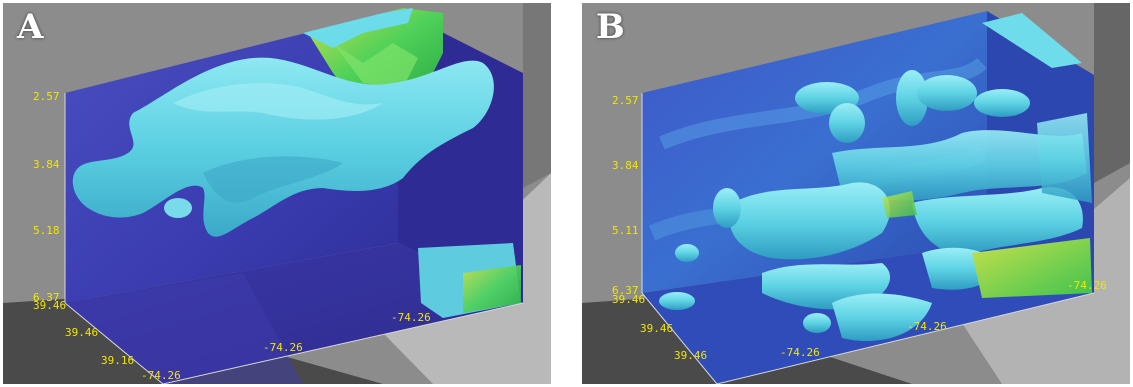 The image size is (1133, 387). What do you see at coordinates (629, 299) in the screenshot?
I see `lat-tick-b-1: 39.46` at bounding box center [629, 299].